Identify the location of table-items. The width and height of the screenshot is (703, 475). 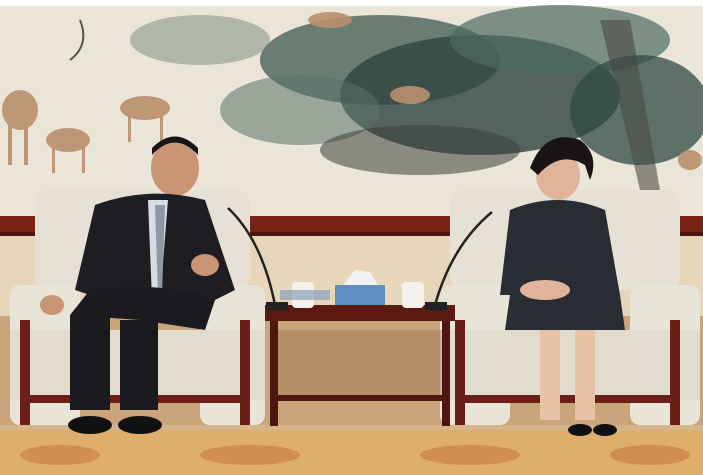
(352, 289).